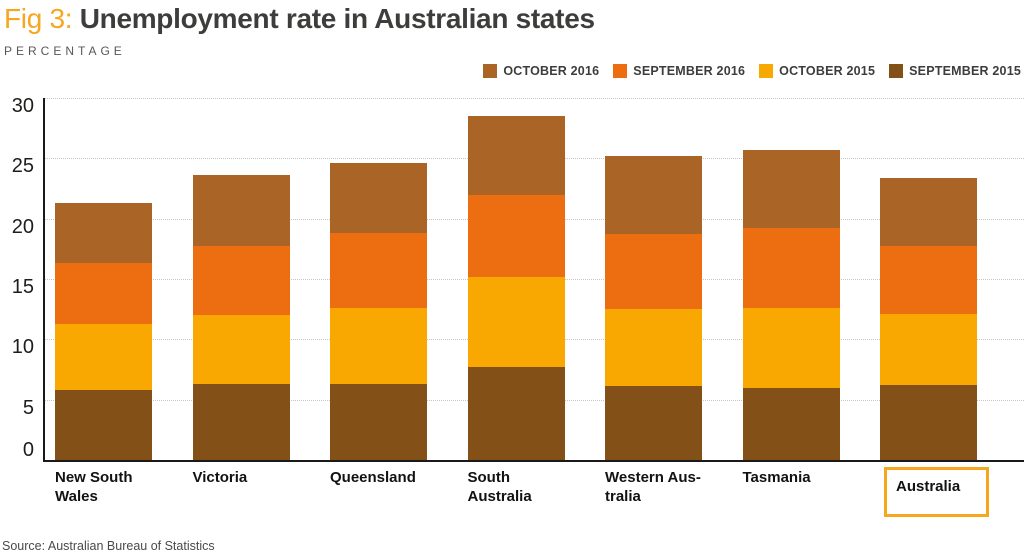 The height and width of the screenshot is (557, 1024). Describe the element at coordinates (22, 166) in the screenshot. I see `y-axis-tick-label: 25` at that location.